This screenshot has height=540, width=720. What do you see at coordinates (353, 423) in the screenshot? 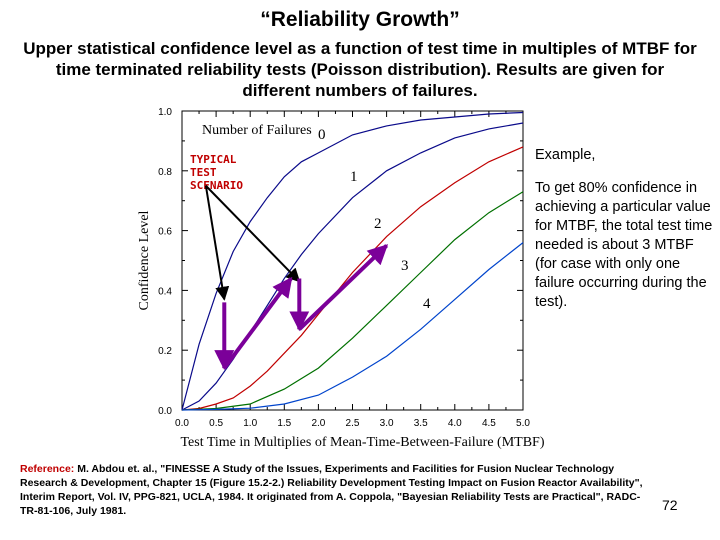
I see `x-tick-label: 2.5` at bounding box center [353, 423].